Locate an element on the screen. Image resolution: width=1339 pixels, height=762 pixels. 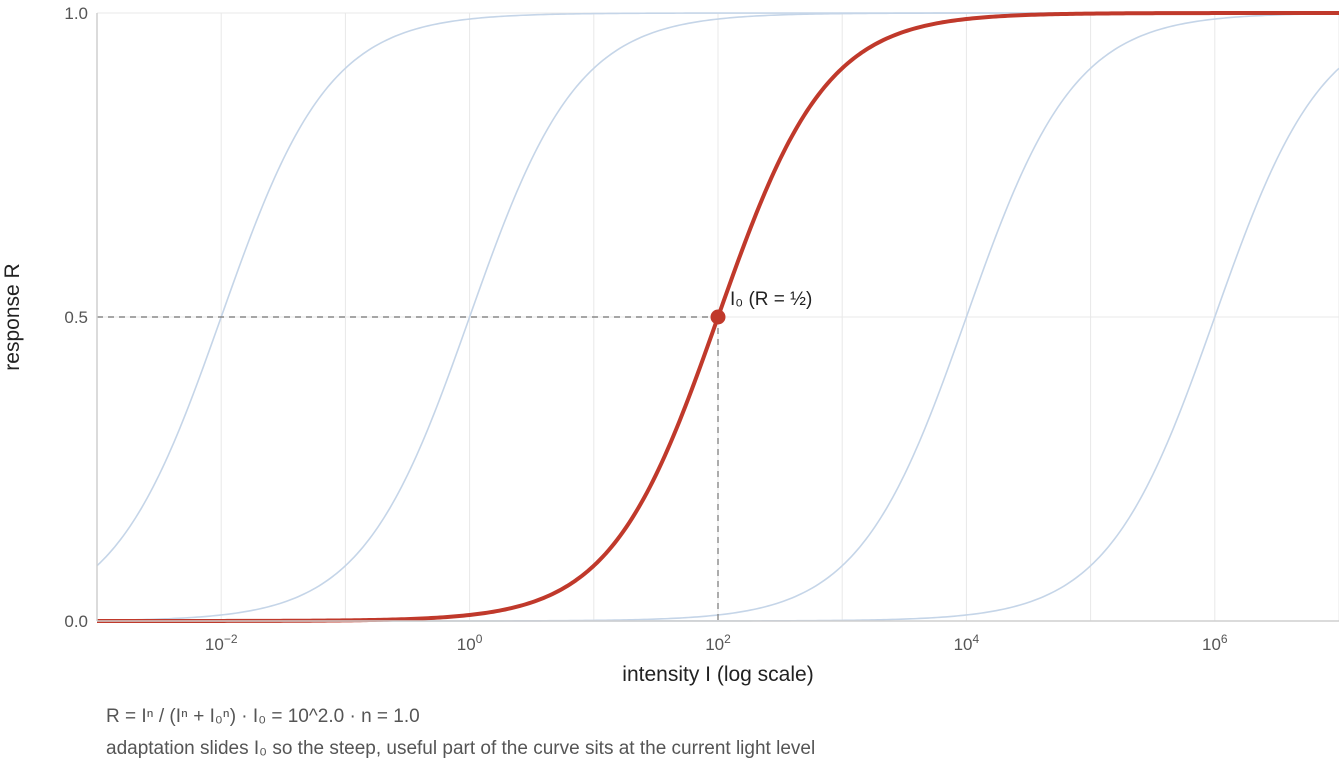
x-tick-label: 10⁻² is located at coordinates (221, 643).